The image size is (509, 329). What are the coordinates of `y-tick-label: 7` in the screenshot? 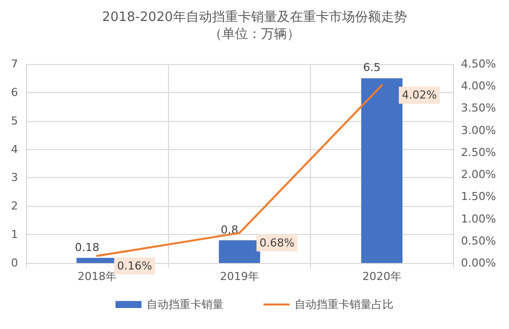 It's located at (14, 64).